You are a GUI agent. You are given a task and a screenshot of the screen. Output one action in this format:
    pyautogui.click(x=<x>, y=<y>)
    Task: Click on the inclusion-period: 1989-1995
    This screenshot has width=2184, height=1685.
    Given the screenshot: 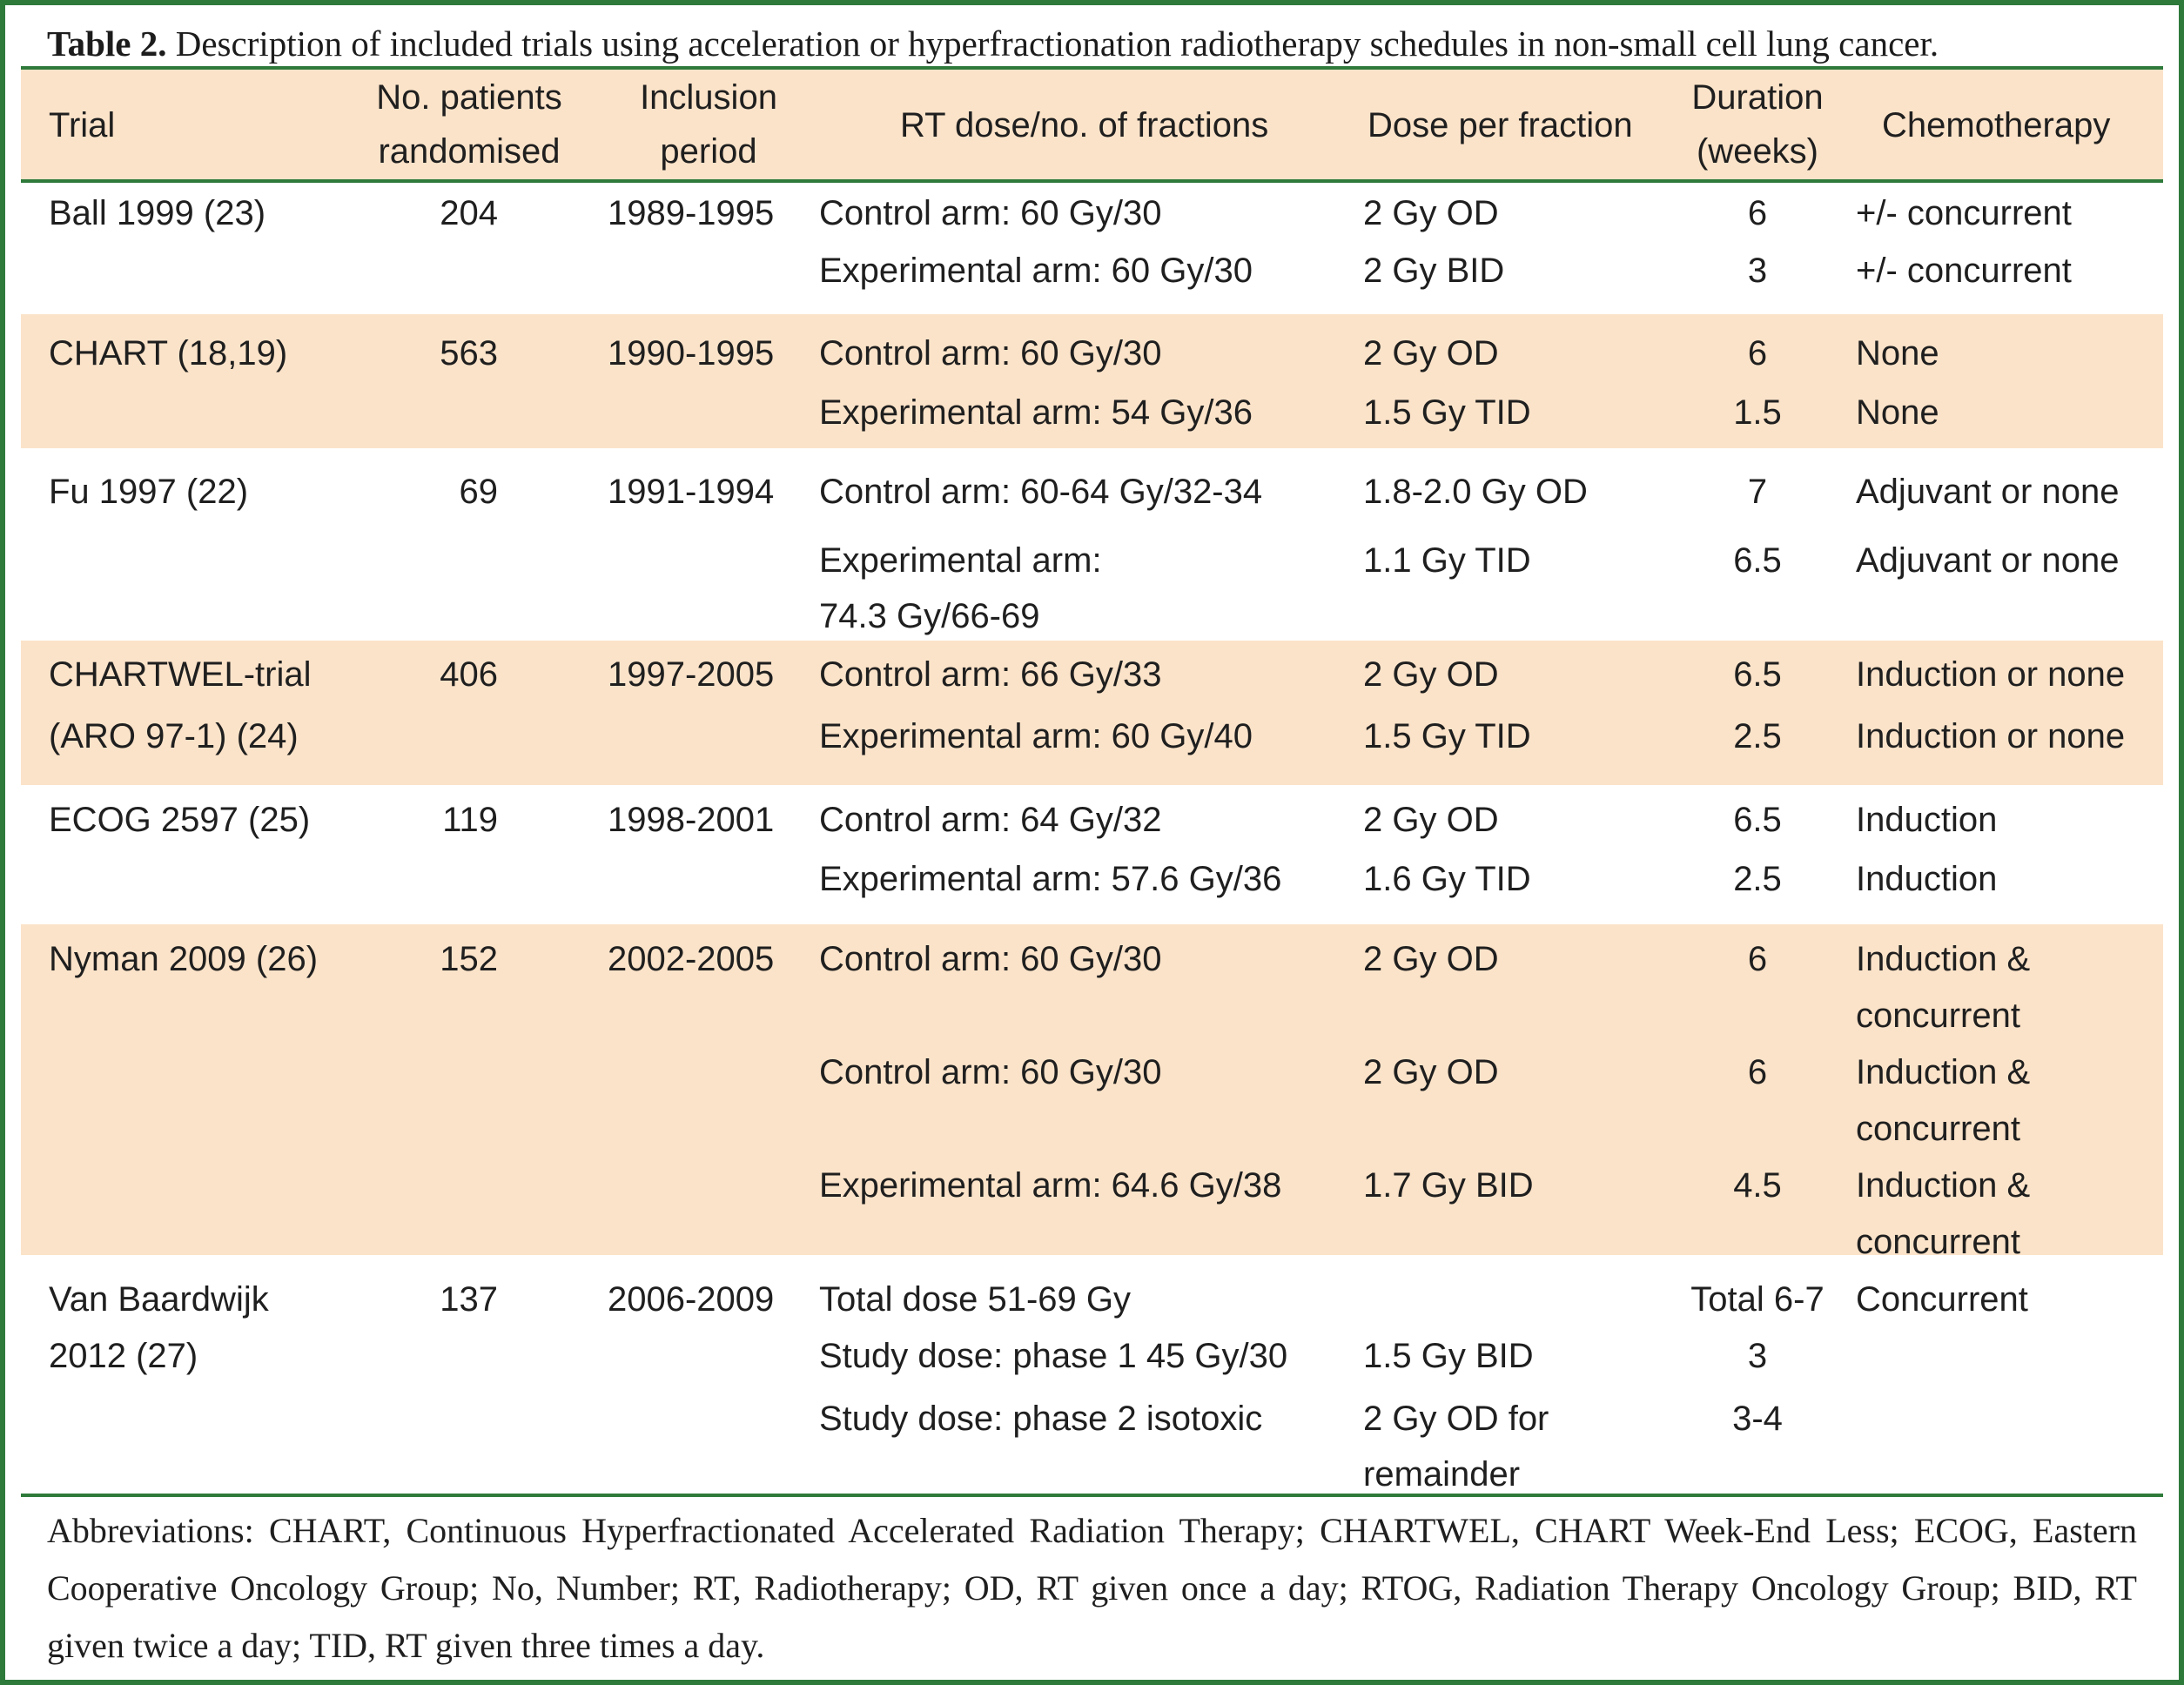 What is the action you would take?
    pyautogui.click(x=691, y=213)
    